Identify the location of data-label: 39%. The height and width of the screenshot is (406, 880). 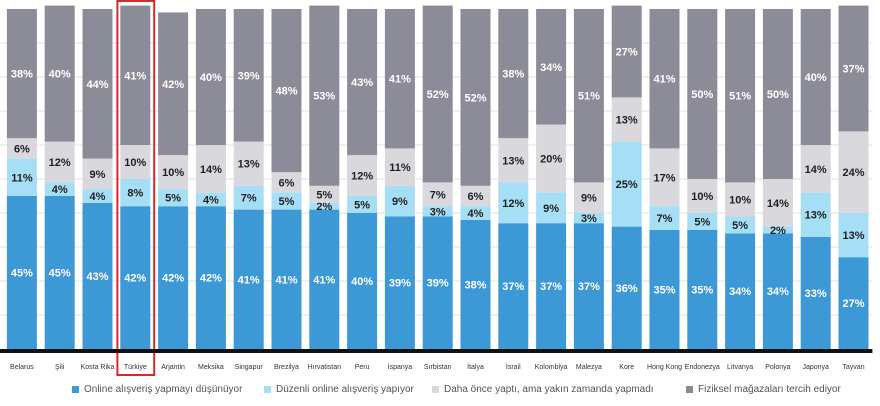
(438, 284).